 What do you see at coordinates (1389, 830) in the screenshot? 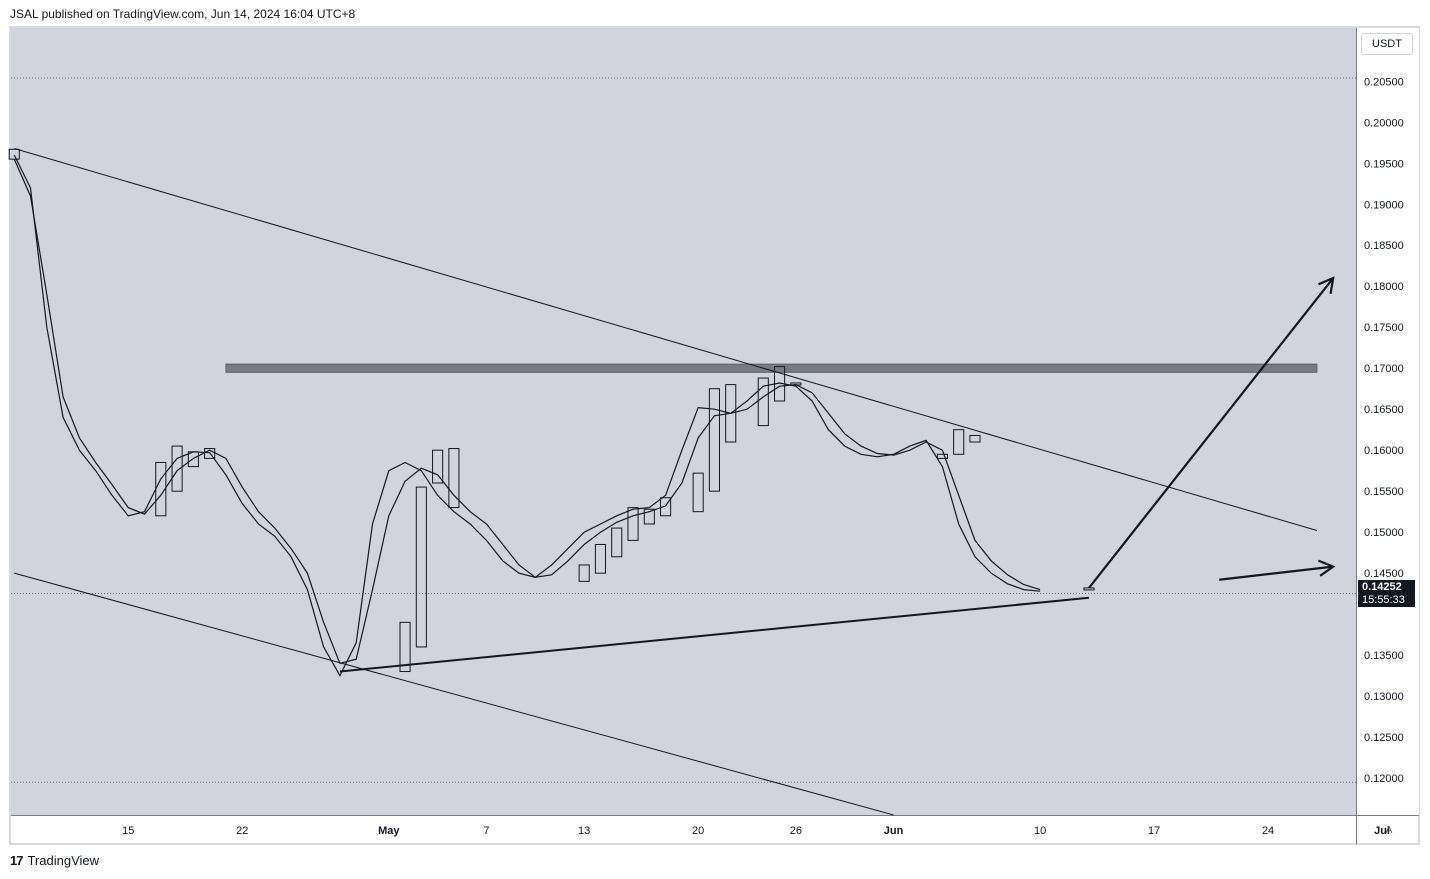
I see `auto-scale-button: A` at bounding box center [1389, 830].